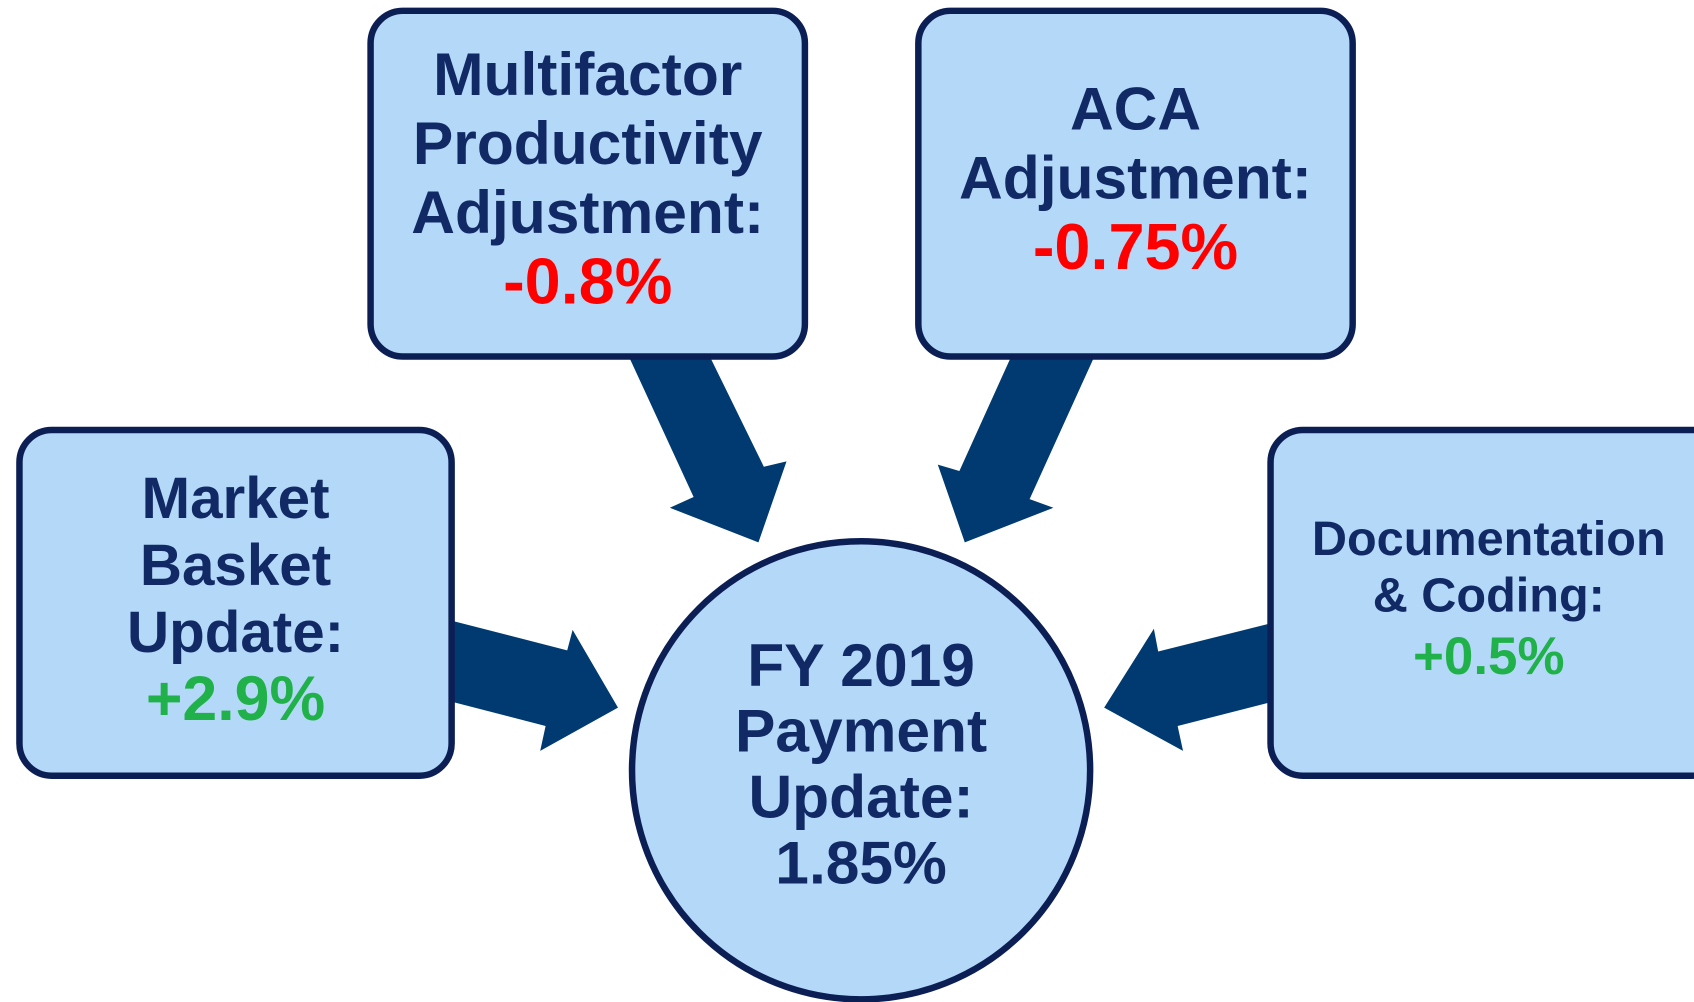  I want to click on node-value: +0.5%, so click(1489, 656).